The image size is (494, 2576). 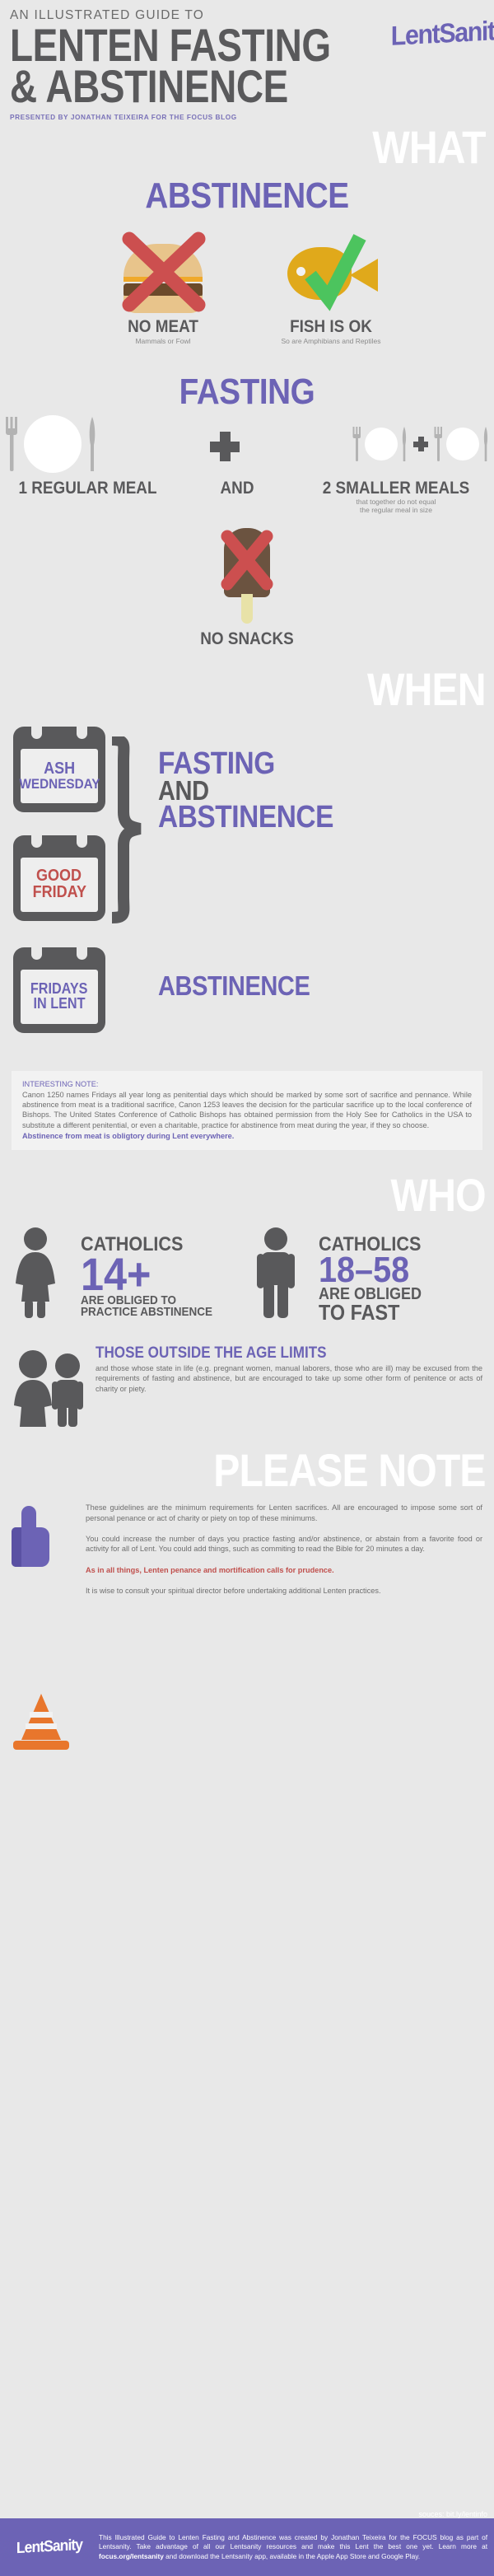 I want to click on fish-ok-label: FISH IS OK, so click(x=331, y=327).